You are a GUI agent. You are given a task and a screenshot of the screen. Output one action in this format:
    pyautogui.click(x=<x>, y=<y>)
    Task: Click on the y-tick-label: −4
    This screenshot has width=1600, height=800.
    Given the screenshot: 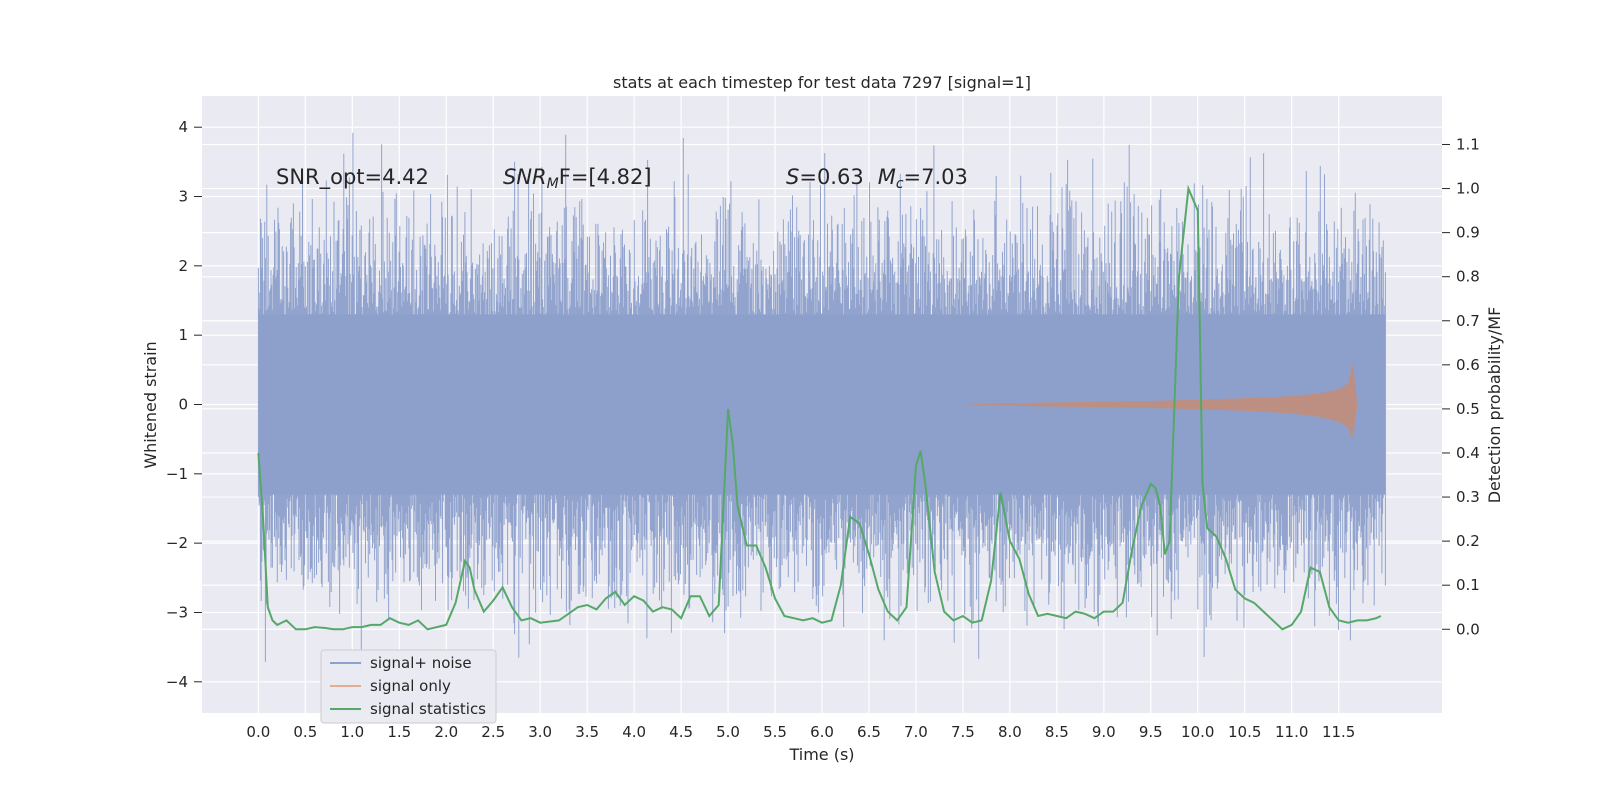 What is the action you would take?
    pyautogui.click(x=177, y=682)
    